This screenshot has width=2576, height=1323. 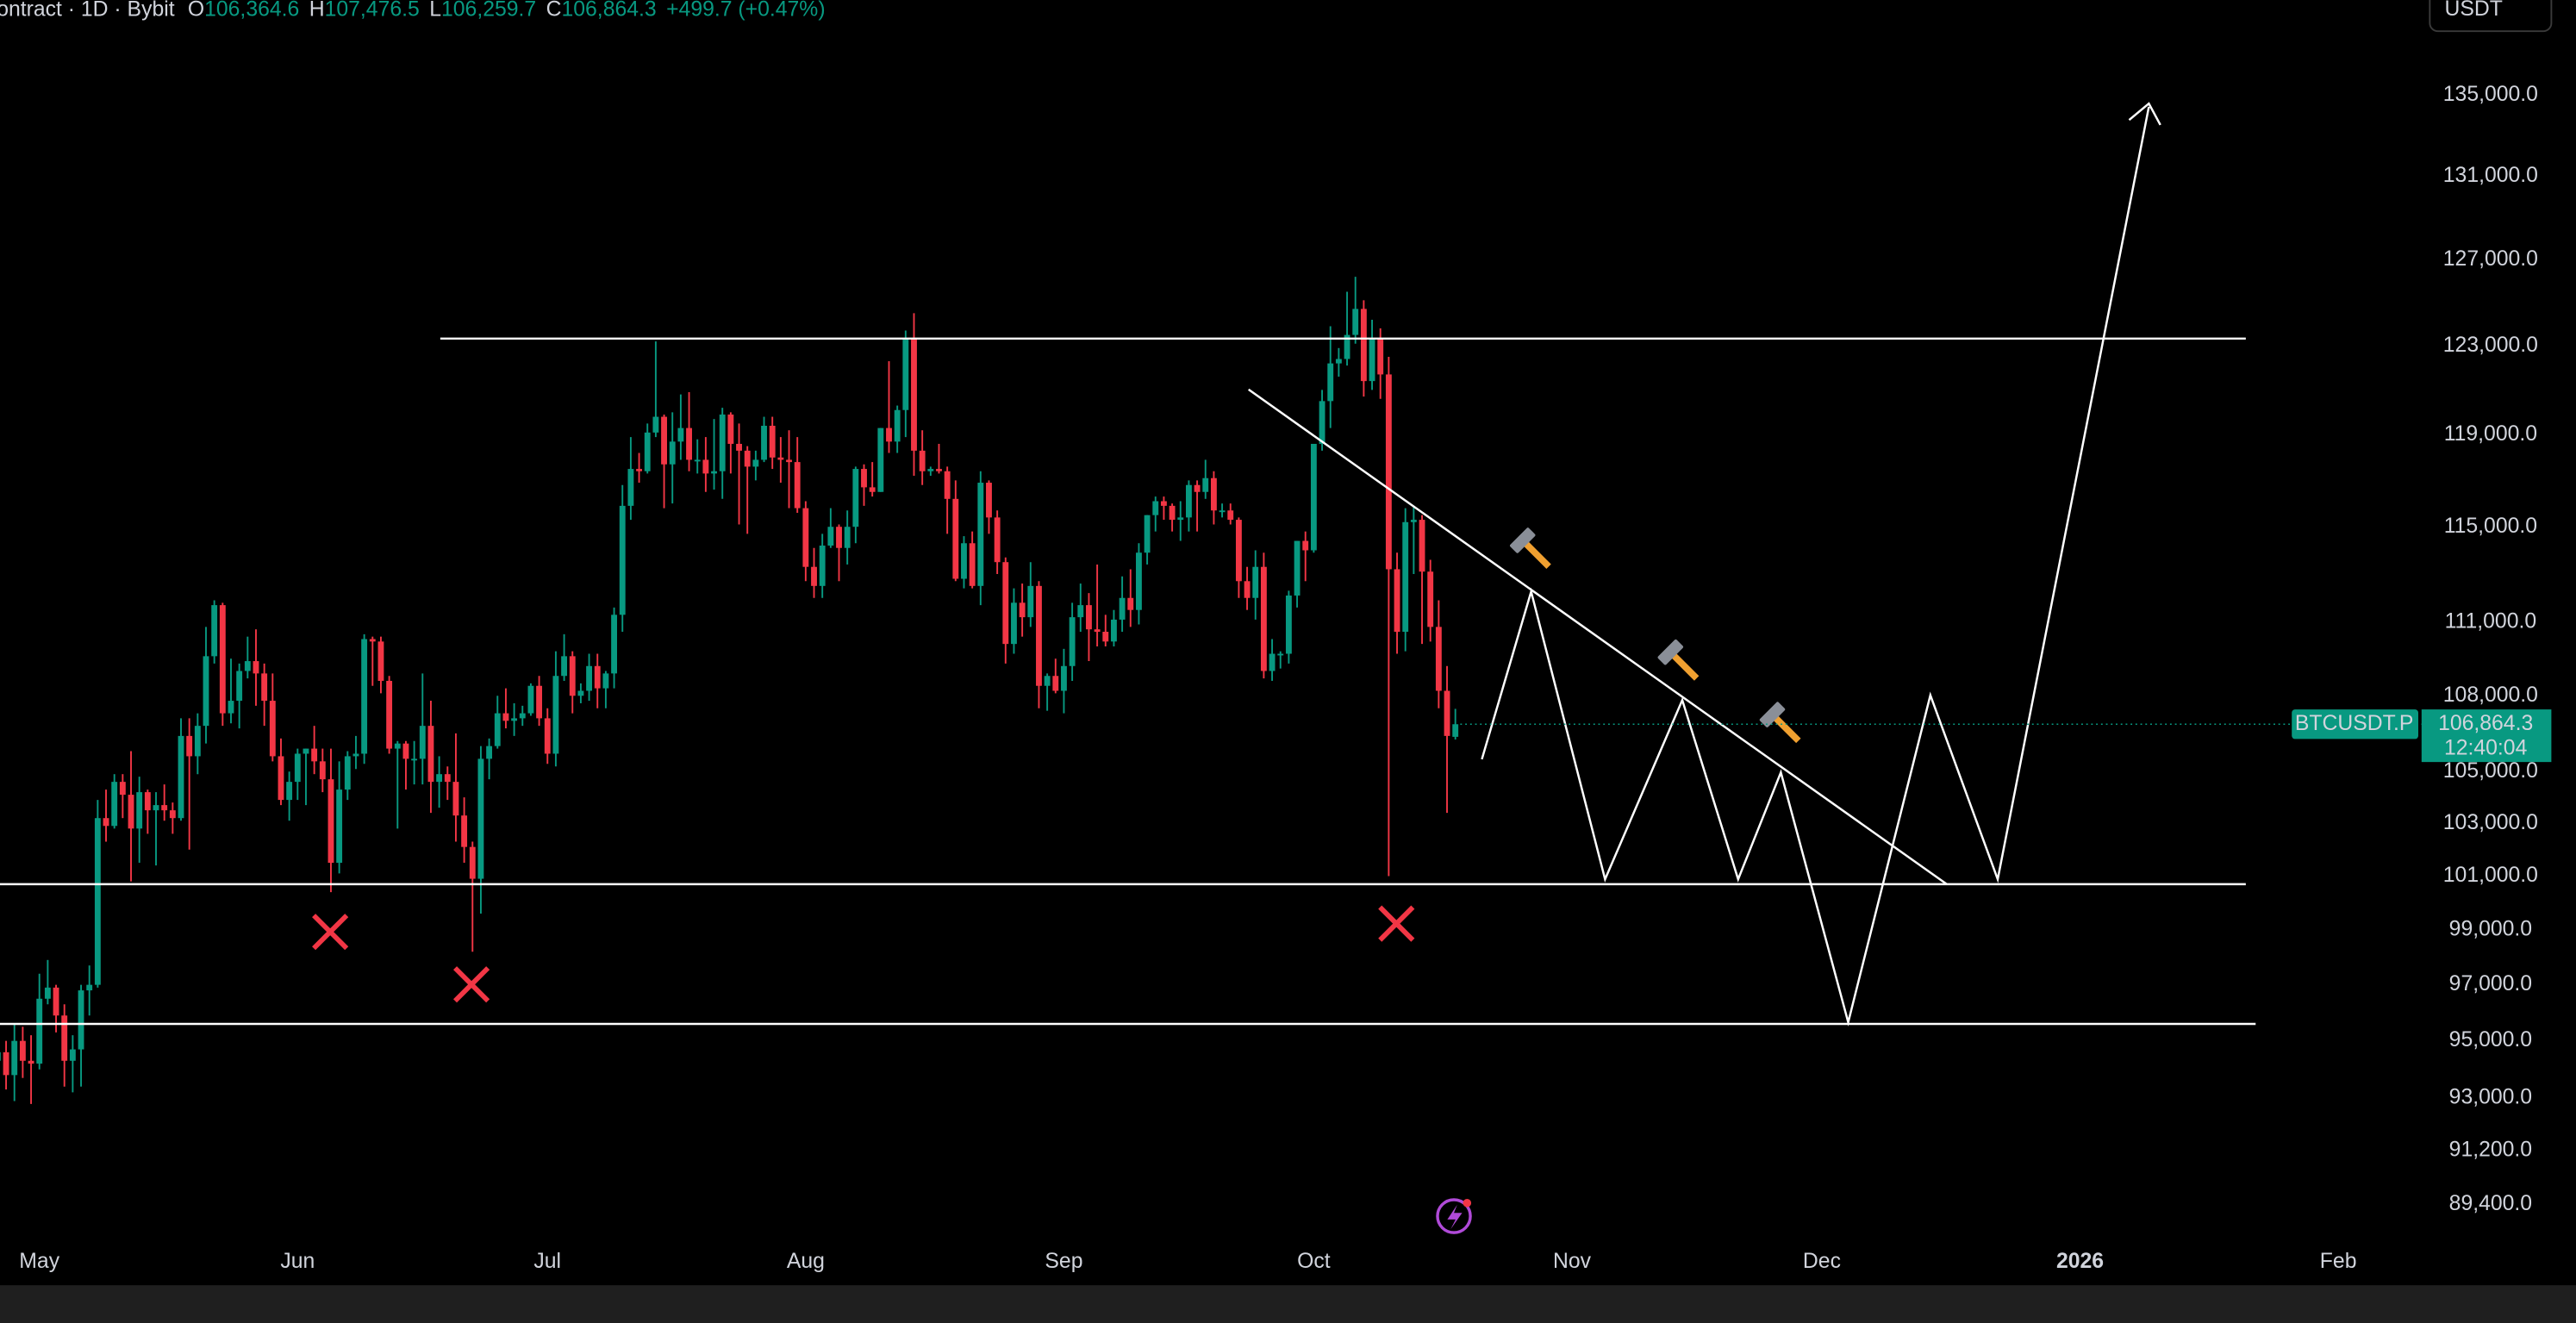 I want to click on symbol-label: BTCUSDT.P, so click(x=2354, y=723).